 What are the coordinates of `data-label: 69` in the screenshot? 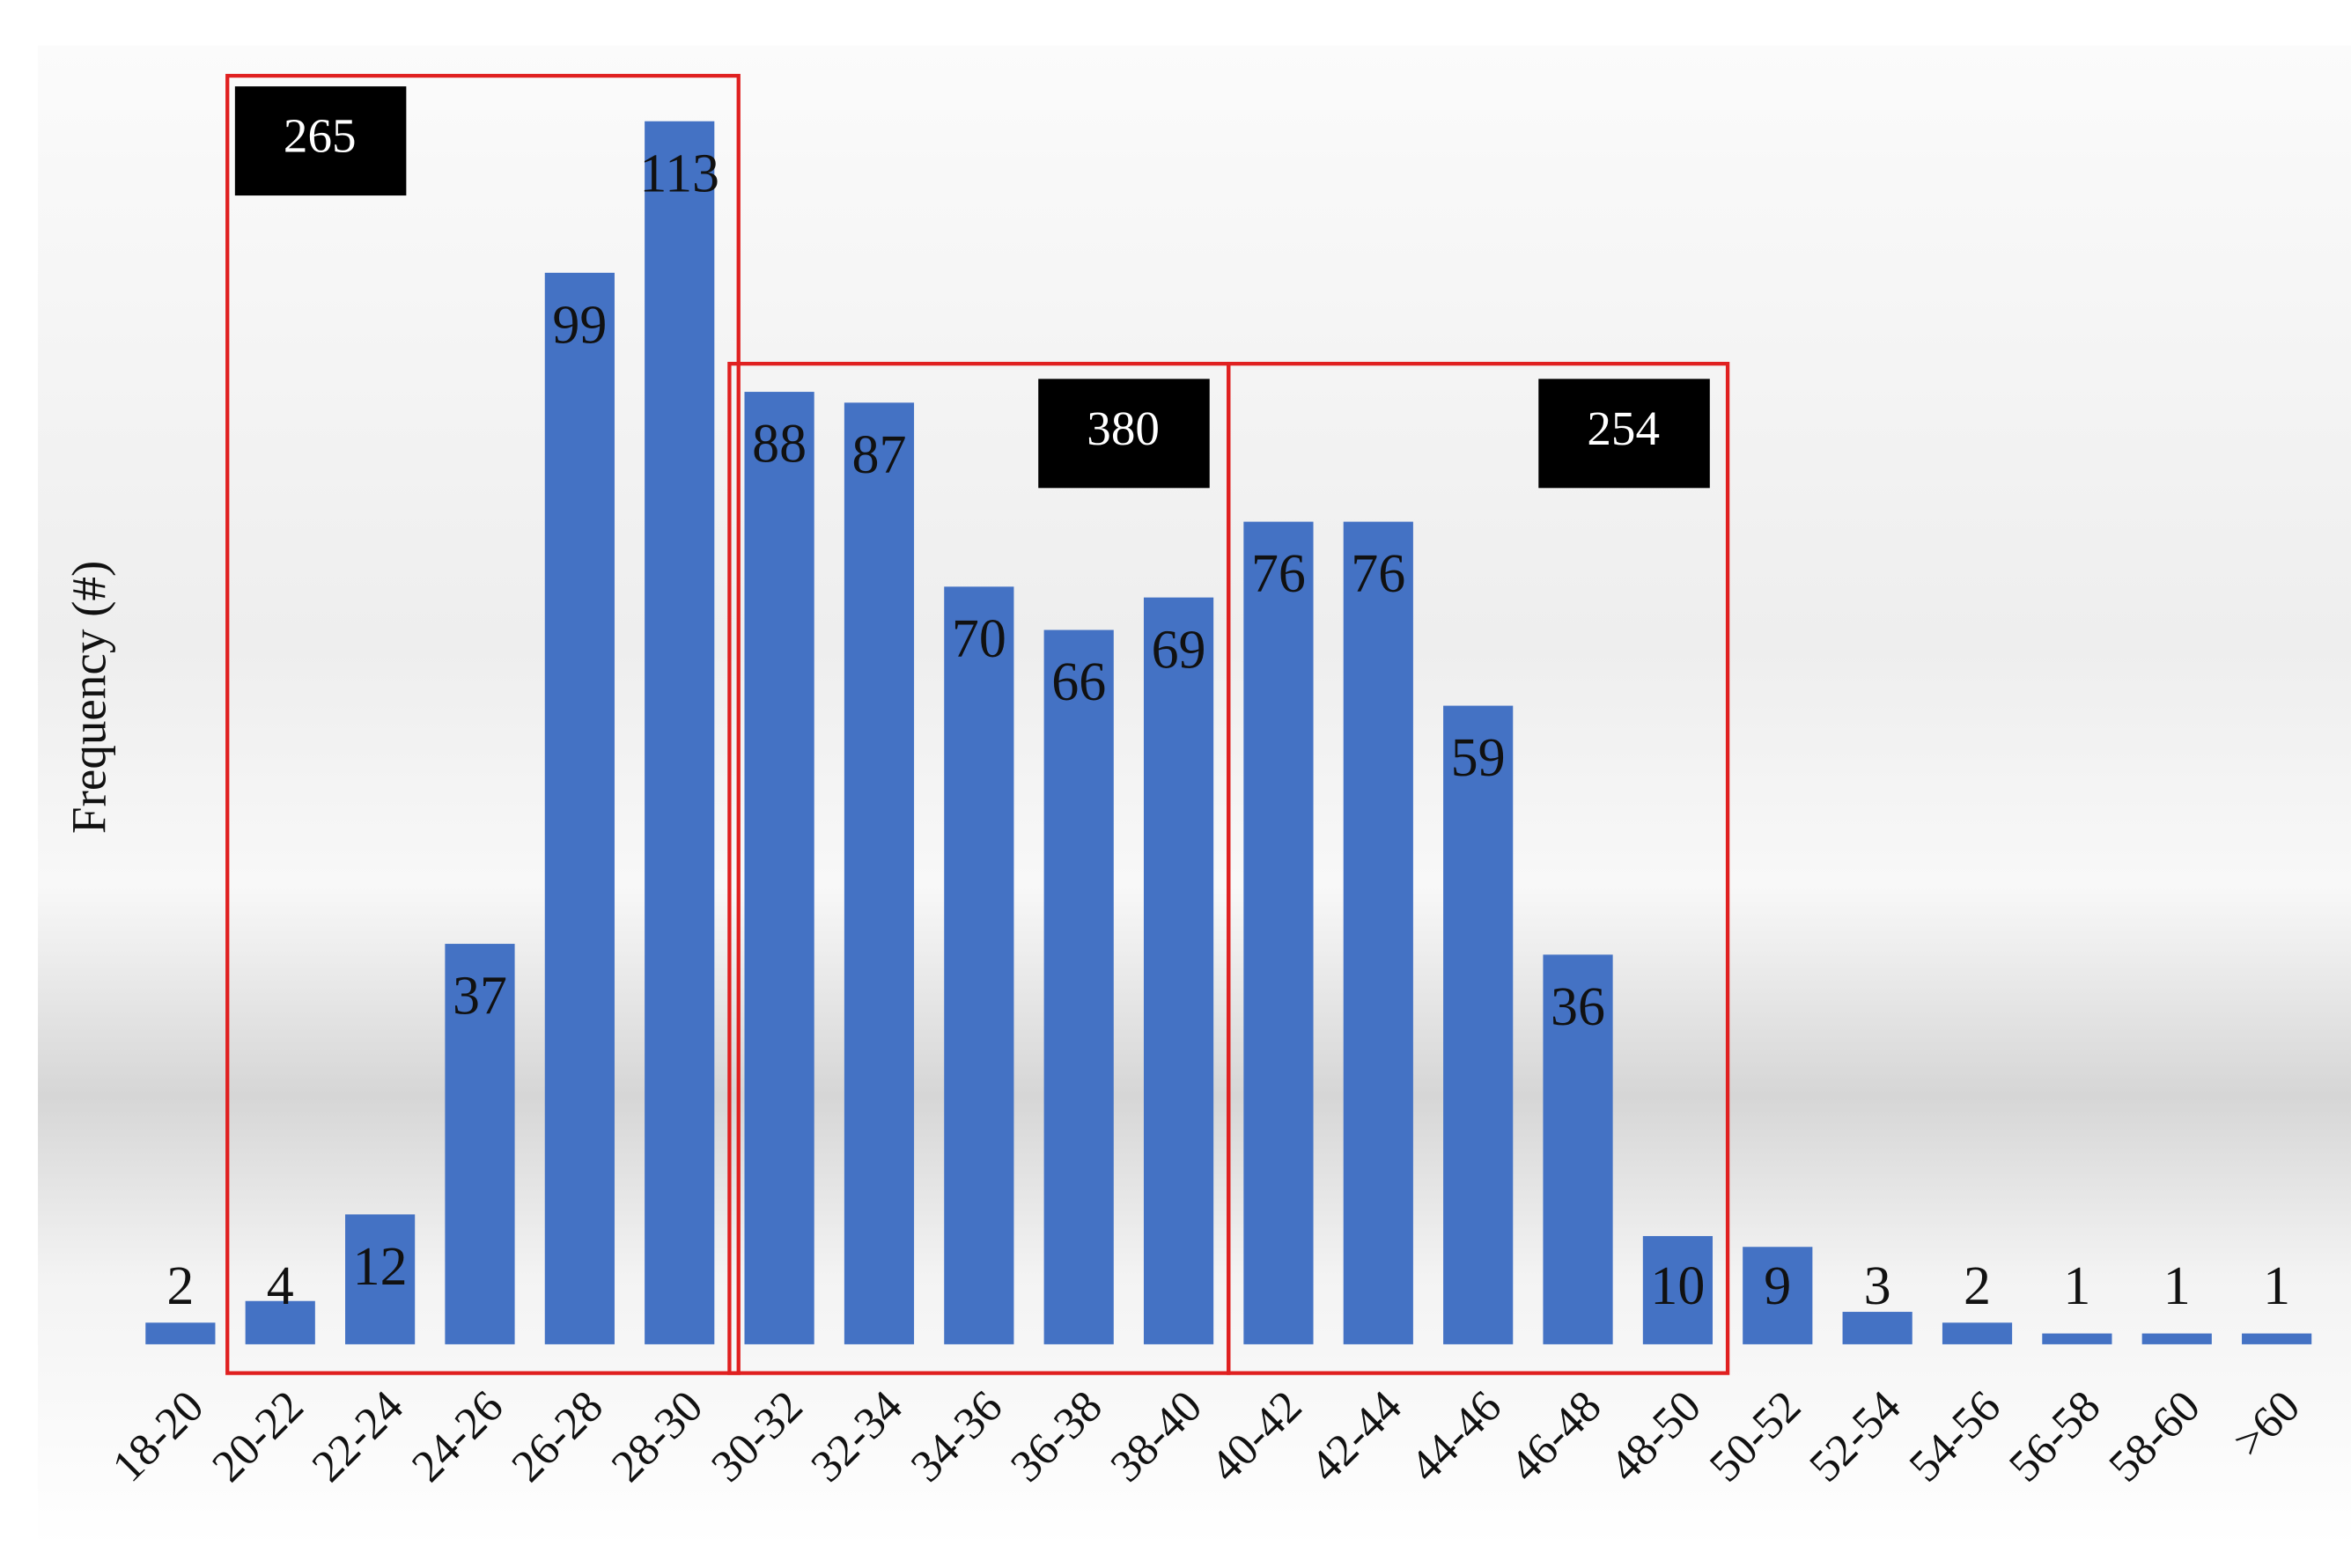 It's located at (1179, 650).